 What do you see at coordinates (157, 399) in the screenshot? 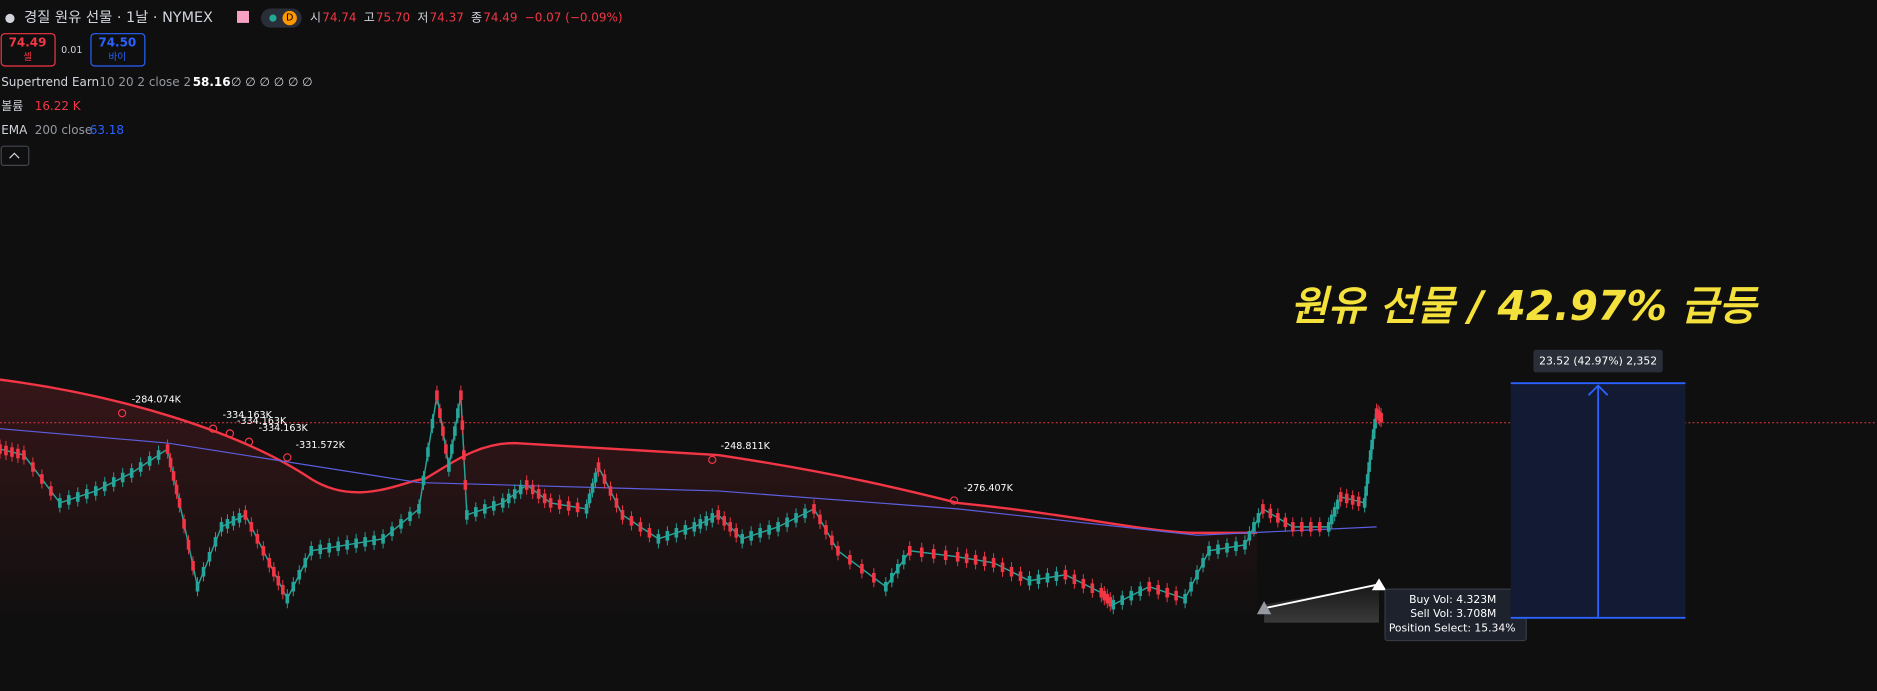
I see `volume-label: -284.074K` at bounding box center [157, 399].